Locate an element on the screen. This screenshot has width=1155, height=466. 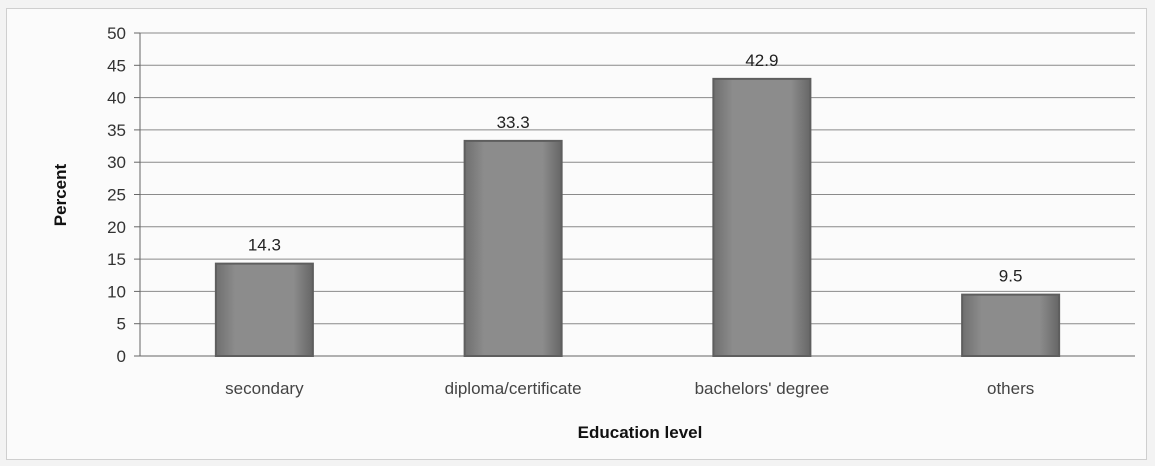
y-tick-label: 0 is located at coordinates (121, 356).